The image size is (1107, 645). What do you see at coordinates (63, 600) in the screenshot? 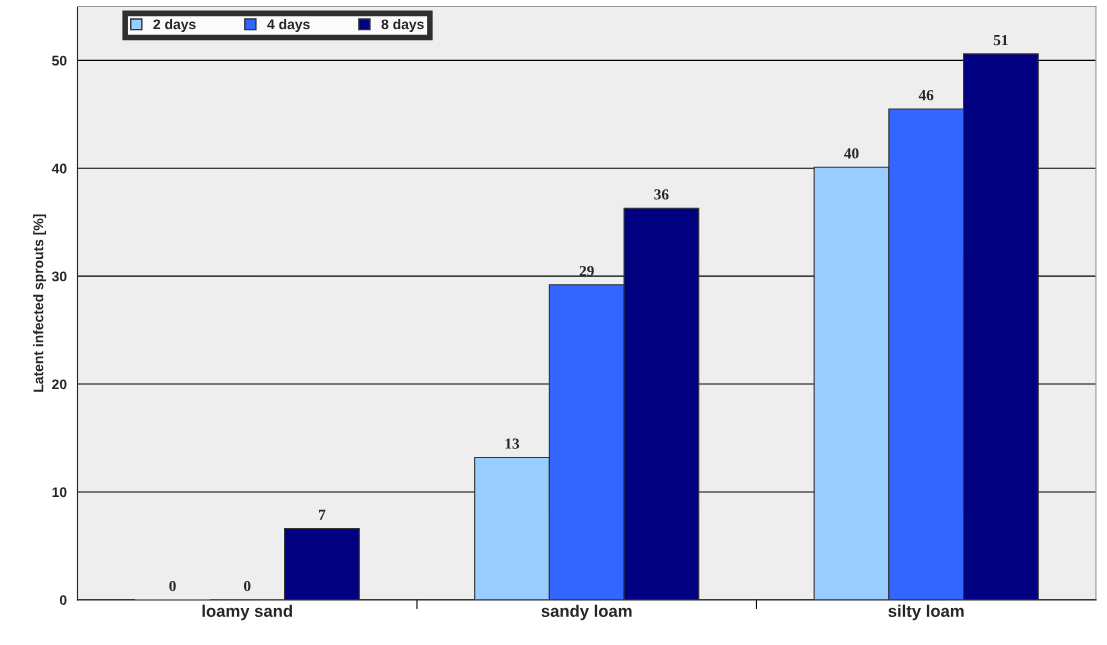
I see `y-tick-label: 0` at bounding box center [63, 600].